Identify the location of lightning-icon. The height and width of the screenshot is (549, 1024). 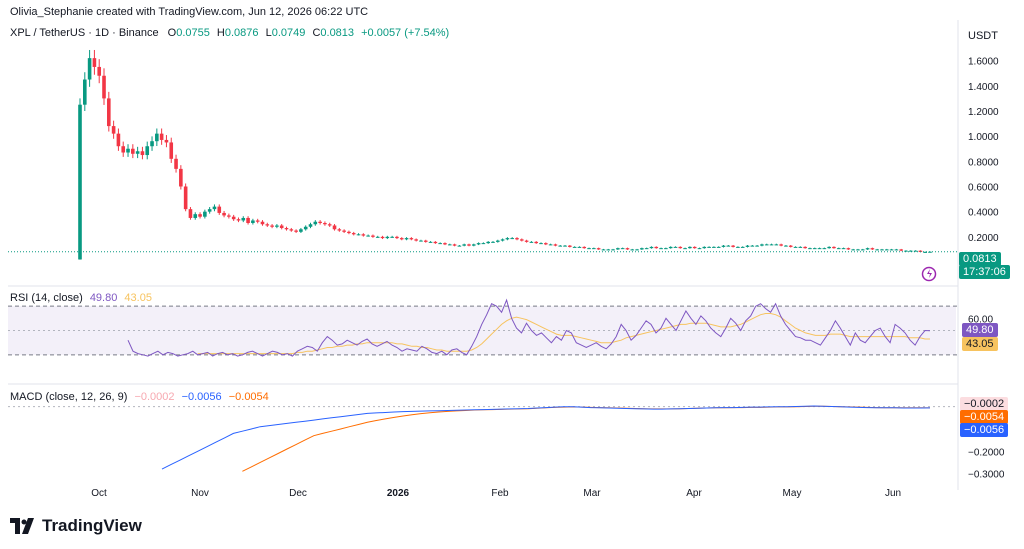
(929, 274).